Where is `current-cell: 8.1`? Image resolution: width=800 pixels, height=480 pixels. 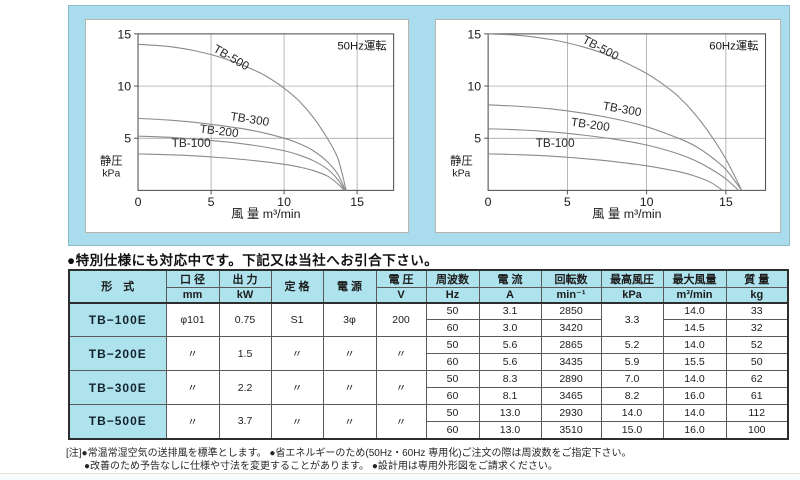 current-cell: 8.1 is located at coordinates (510, 396).